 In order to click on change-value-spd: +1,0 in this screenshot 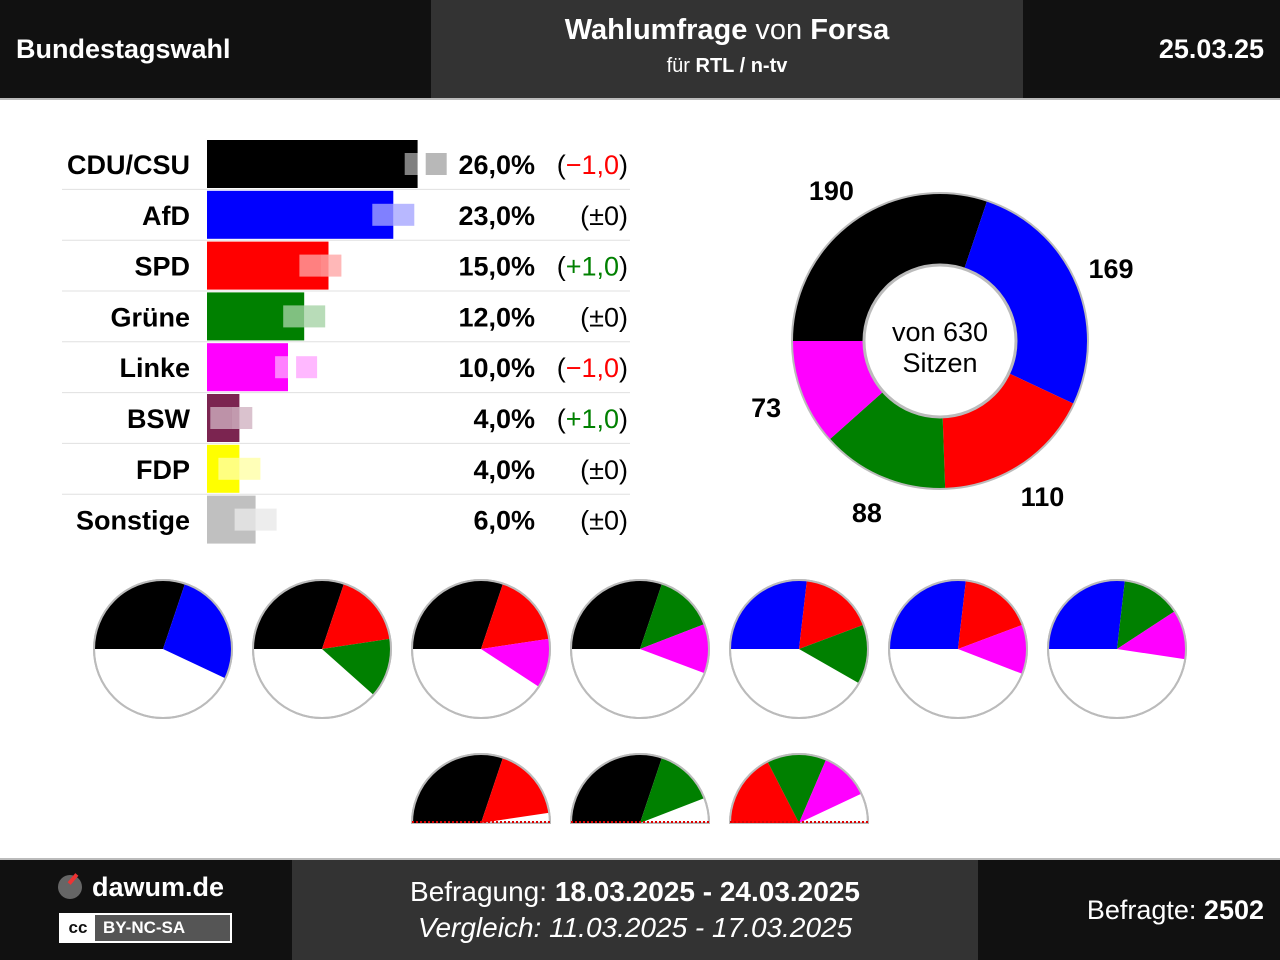, I will do `click(592, 267)`.